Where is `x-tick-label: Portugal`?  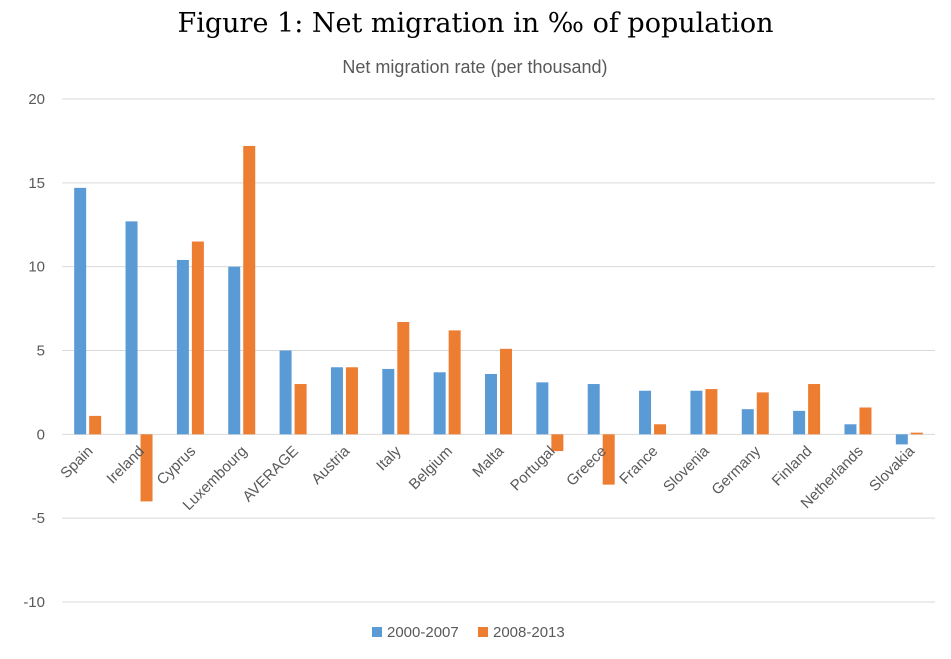
x-tick-label: Portugal is located at coordinates (533, 469).